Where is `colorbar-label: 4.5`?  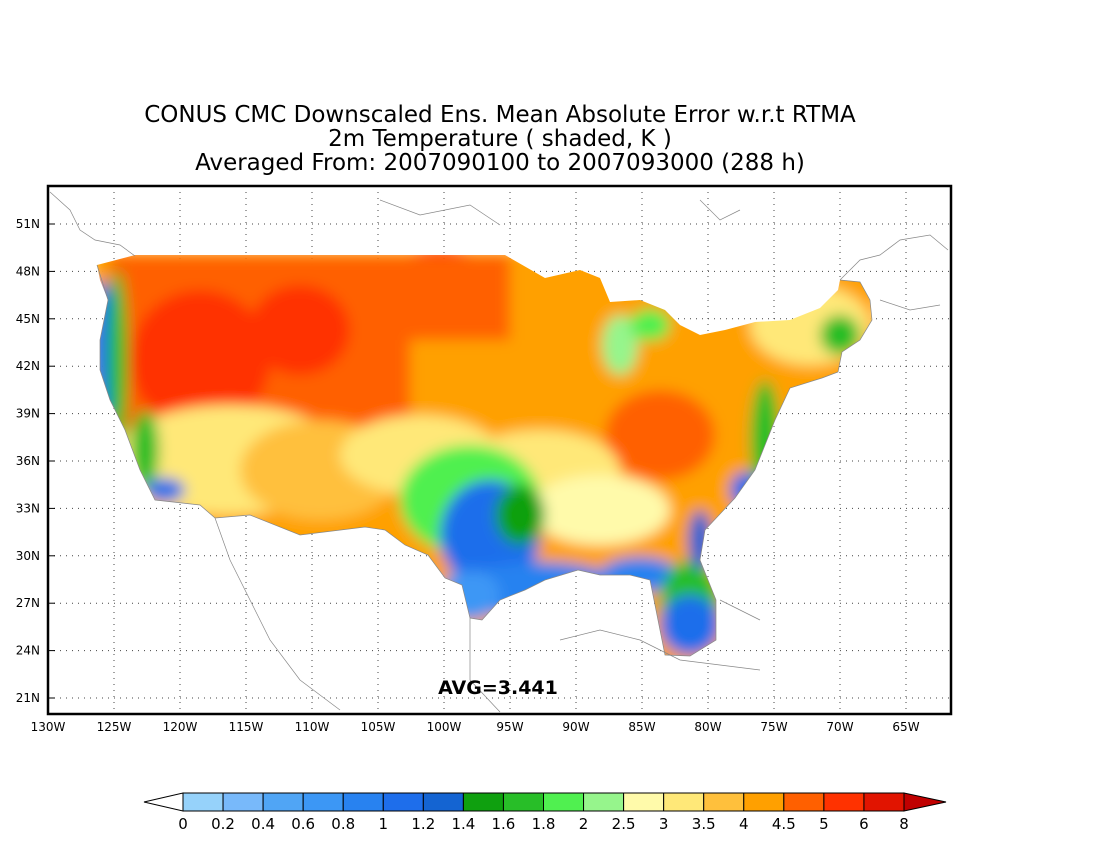
colorbar-label: 4.5 is located at coordinates (784, 824).